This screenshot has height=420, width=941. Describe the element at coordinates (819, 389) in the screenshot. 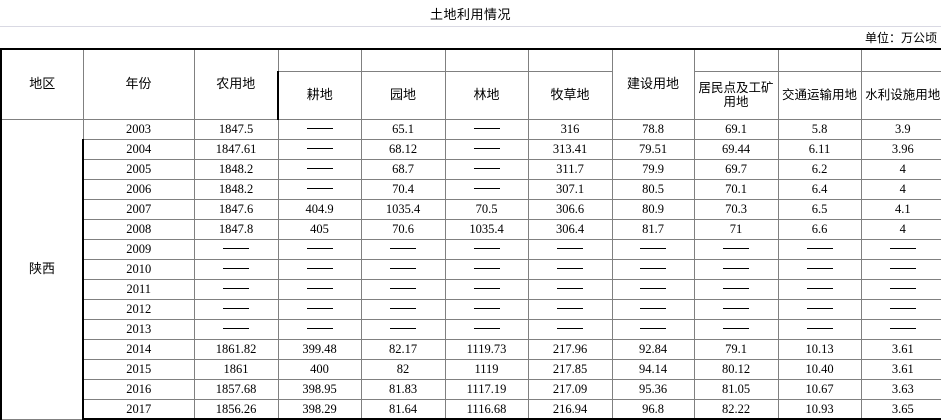

I see `cell-transport-land: 10.67` at that location.